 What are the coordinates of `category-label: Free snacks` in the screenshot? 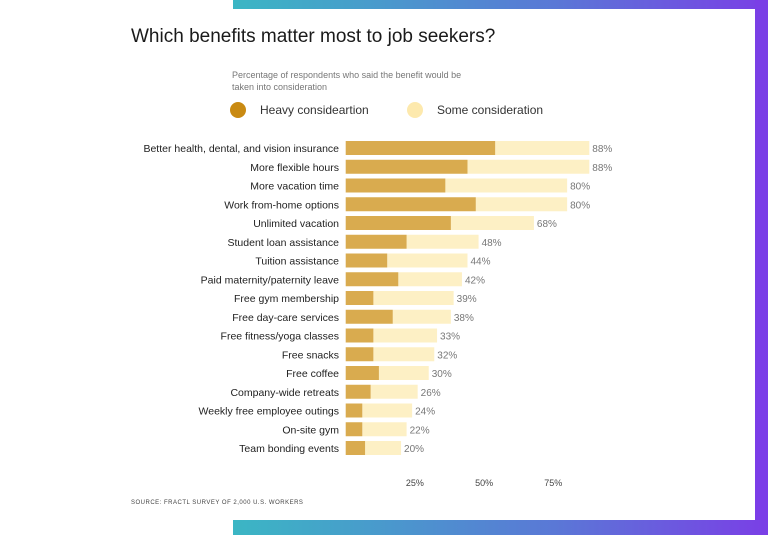 It's located at (310, 355).